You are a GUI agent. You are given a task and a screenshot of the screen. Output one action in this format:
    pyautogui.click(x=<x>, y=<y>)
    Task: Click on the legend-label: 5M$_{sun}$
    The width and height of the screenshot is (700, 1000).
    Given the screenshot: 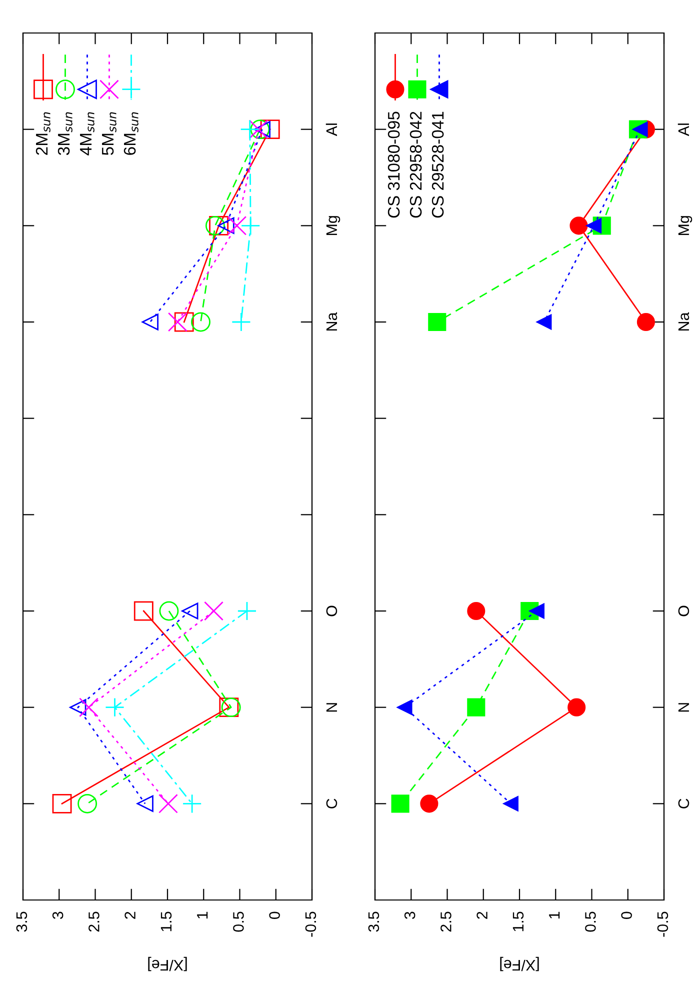 What is the action you would take?
    pyautogui.click(x=109, y=134)
    